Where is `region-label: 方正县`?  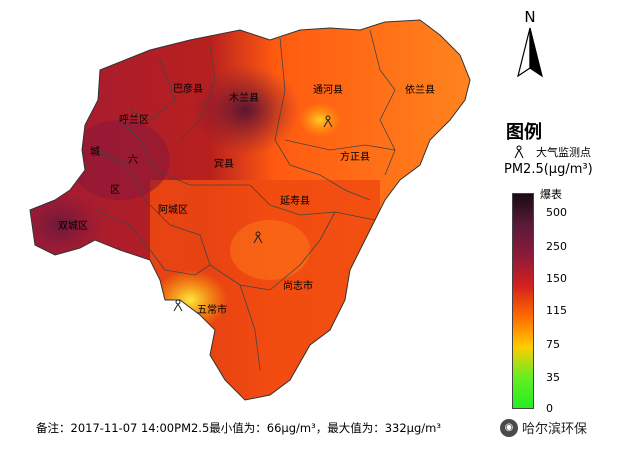 region-label: 方正县 is located at coordinates (355, 156).